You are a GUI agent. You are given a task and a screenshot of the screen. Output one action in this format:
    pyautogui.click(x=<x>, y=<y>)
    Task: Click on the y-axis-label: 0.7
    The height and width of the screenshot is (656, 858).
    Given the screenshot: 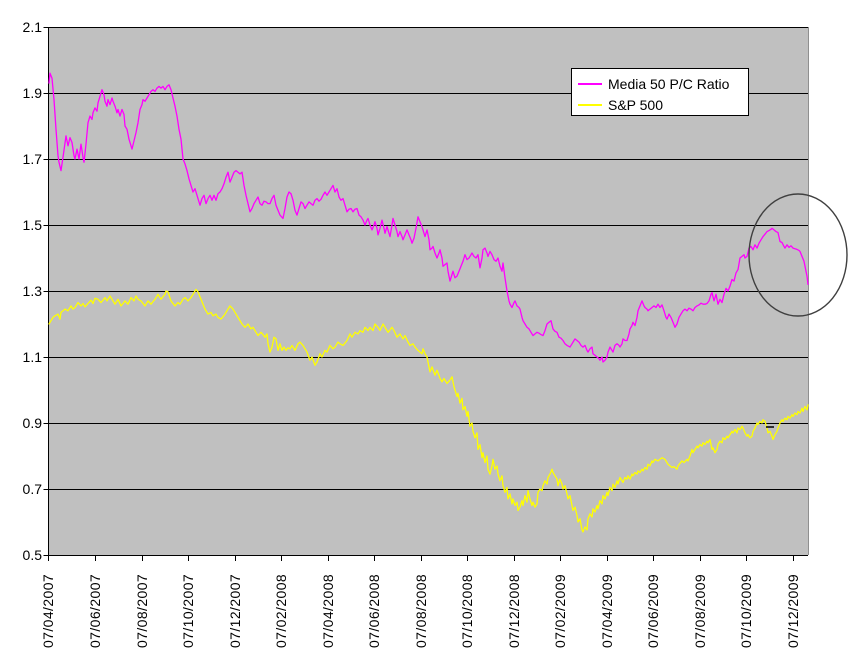 What is the action you would take?
    pyautogui.click(x=32, y=488)
    